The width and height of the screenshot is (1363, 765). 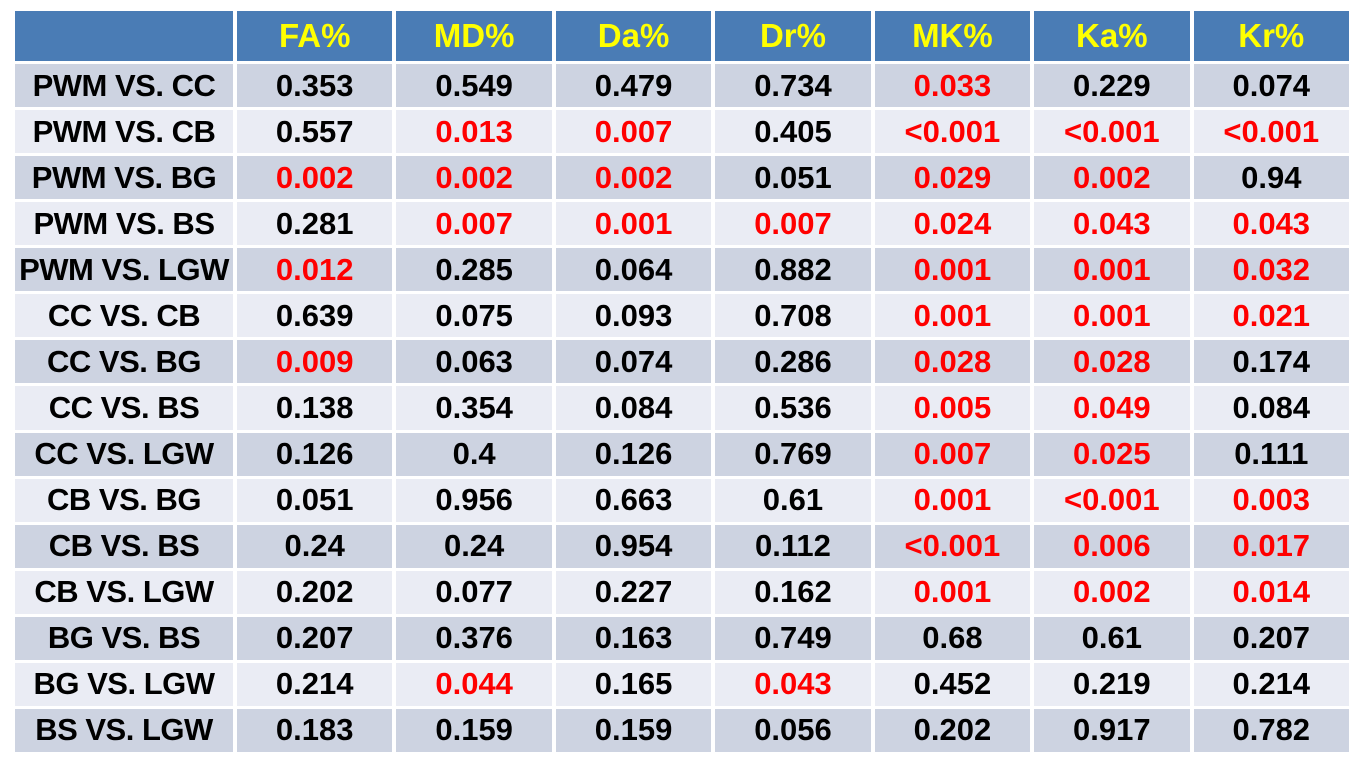 What do you see at coordinates (1271, 454) in the screenshot?
I see `p-value-cell: 0.111` at bounding box center [1271, 454].